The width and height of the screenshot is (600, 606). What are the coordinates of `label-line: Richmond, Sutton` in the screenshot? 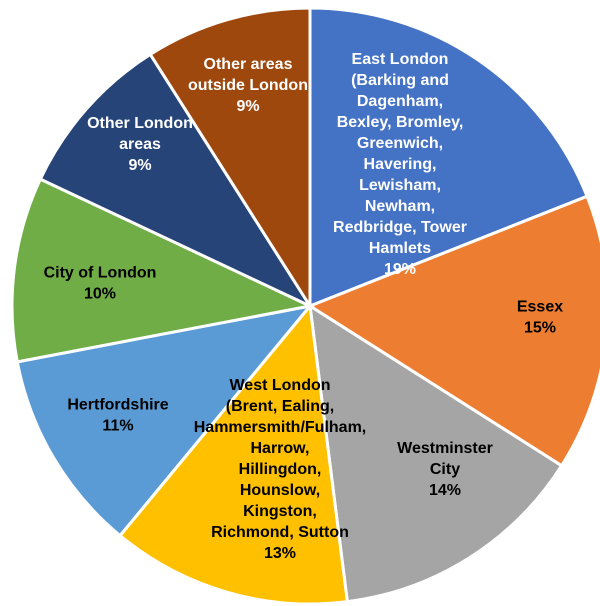 It's located at (280, 532).